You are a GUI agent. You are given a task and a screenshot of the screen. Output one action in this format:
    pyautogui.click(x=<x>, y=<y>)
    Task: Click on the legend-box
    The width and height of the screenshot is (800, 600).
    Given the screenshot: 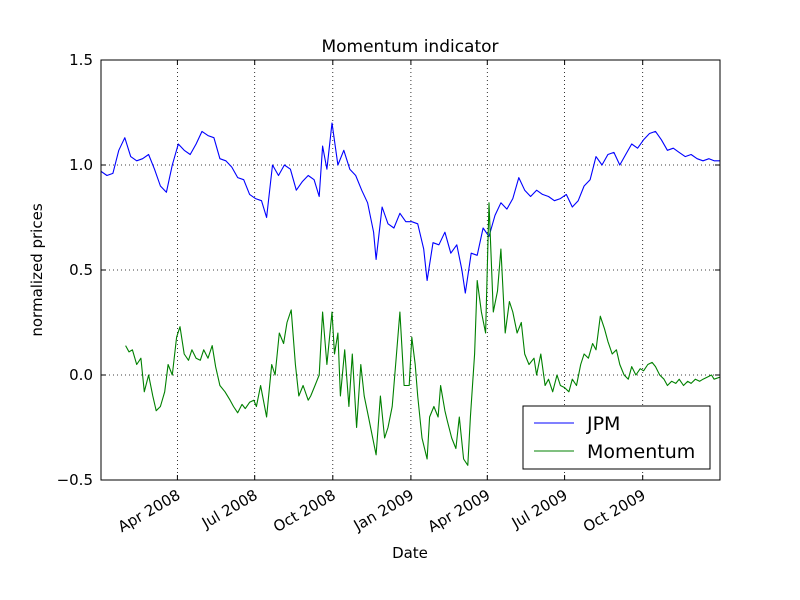 What is the action you would take?
    pyautogui.click(x=616, y=437)
    